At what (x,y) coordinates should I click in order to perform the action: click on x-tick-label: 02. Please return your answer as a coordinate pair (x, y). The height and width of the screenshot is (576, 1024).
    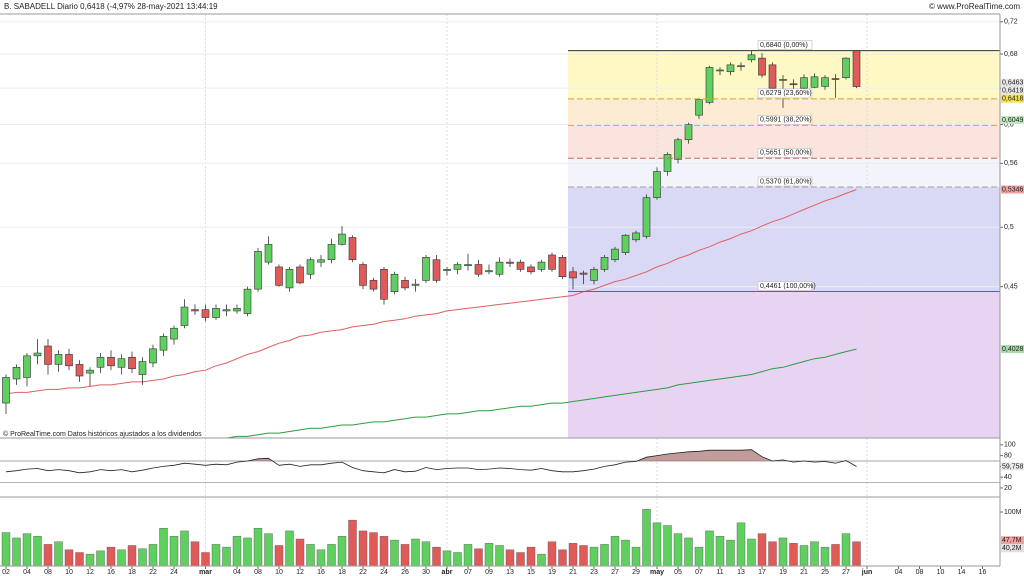
    Looking at the image, I should click on (6, 572).